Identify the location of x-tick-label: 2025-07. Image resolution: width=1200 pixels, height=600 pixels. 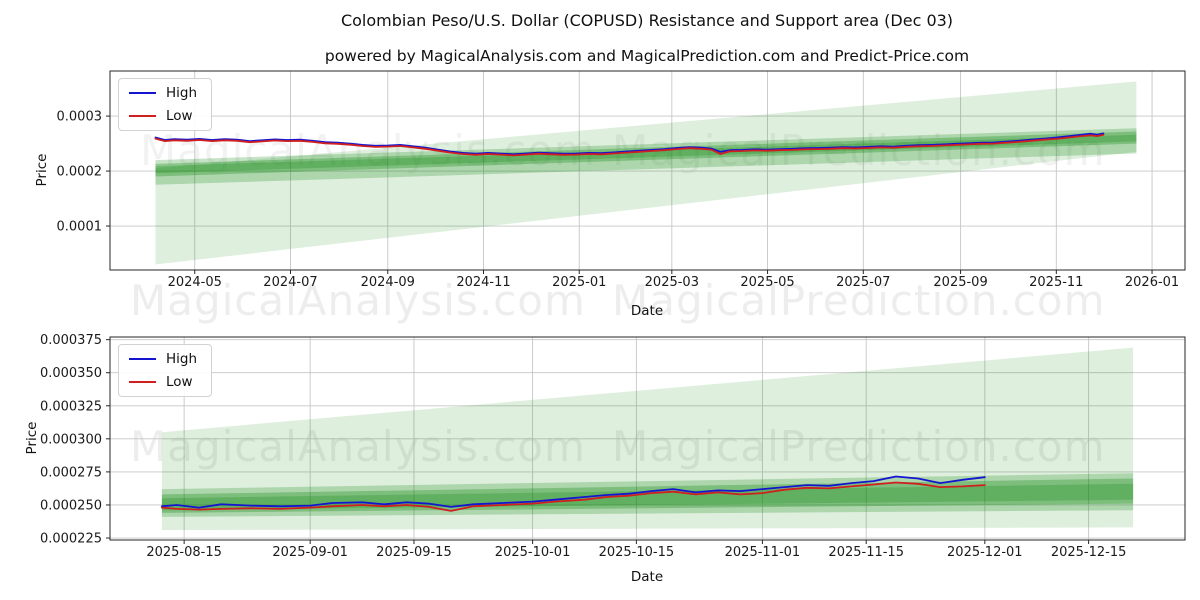
(863, 282).